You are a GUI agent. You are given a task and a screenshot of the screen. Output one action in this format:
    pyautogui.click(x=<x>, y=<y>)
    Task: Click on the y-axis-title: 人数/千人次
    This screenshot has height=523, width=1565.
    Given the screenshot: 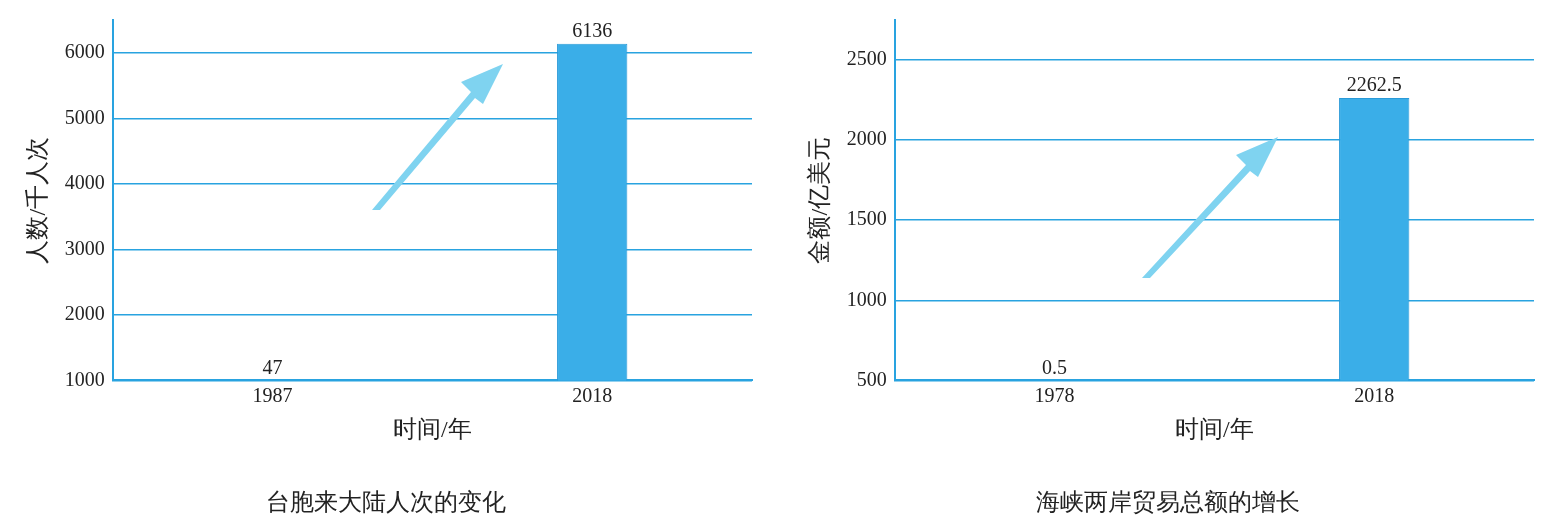 What is the action you would take?
    pyautogui.click(x=36, y=200)
    